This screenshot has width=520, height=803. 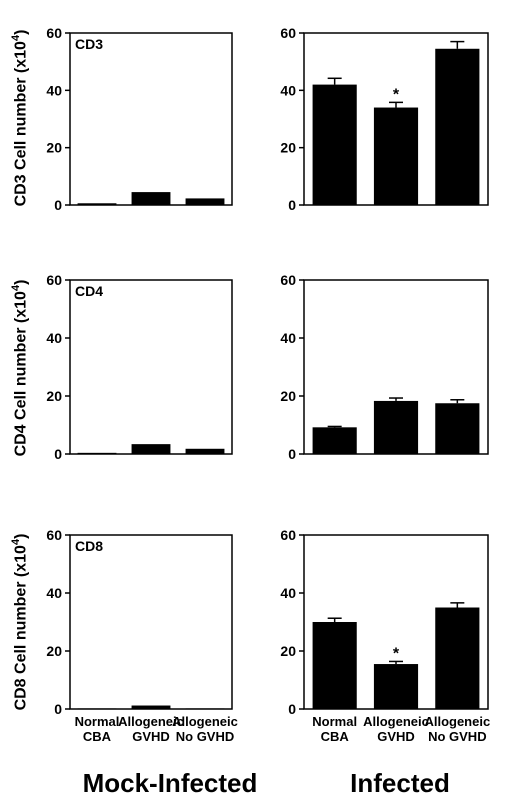 What do you see at coordinates (288, 148) in the screenshot?
I see `panel-2-y-tick-label: 20` at bounding box center [288, 148].